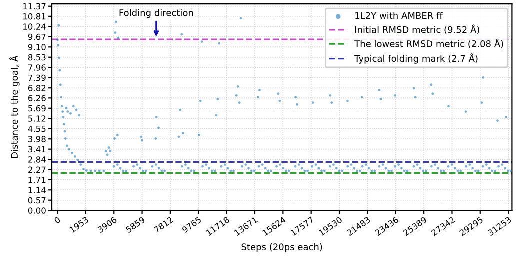 The width and height of the screenshot is (520, 270). I want to click on x-axis-title: Steps (20ps each), so click(282, 248).